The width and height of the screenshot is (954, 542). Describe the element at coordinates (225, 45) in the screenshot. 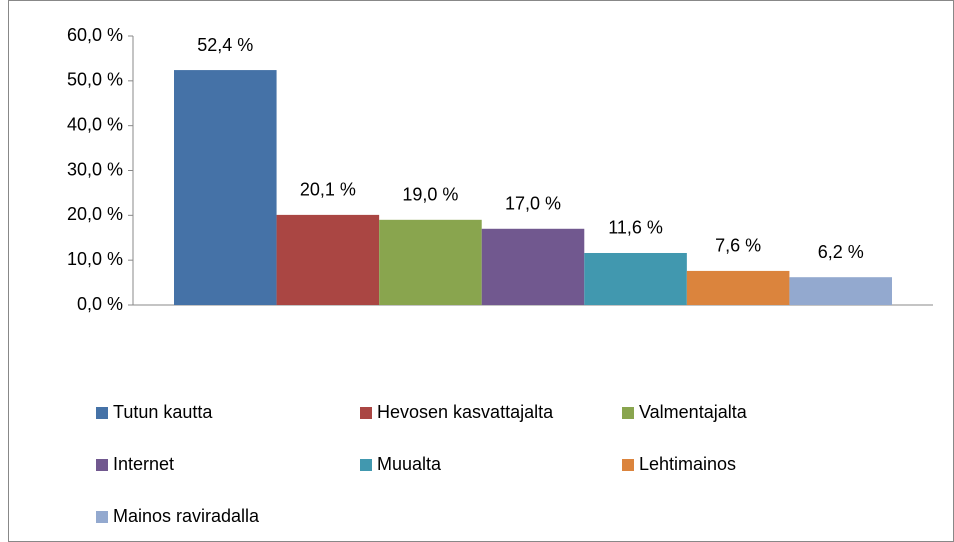

I see `value-label: 52,4 %` at that location.